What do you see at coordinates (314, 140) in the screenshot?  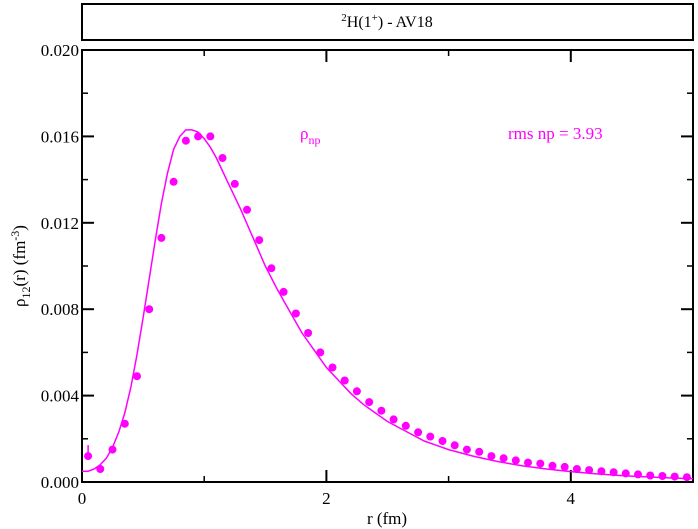 I see `series-label-sub: np` at bounding box center [314, 140].